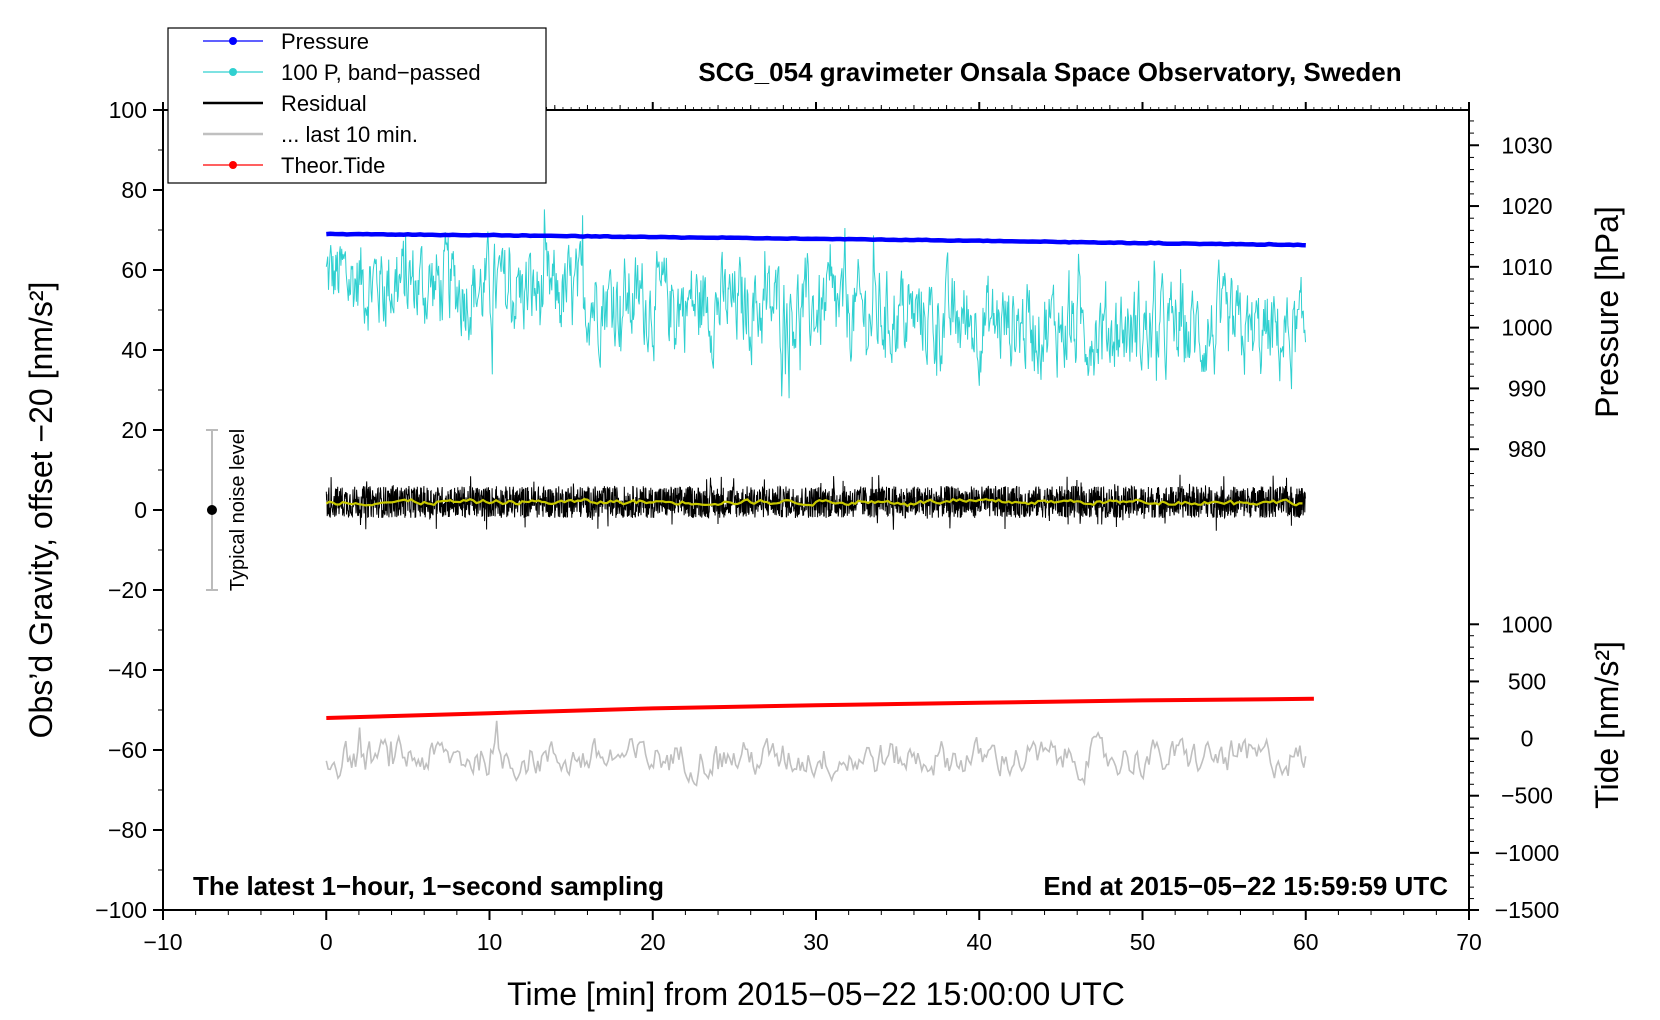  What do you see at coordinates (653, 942) in the screenshot?
I see `x-tick-label: 20` at bounding box center [653, 942].